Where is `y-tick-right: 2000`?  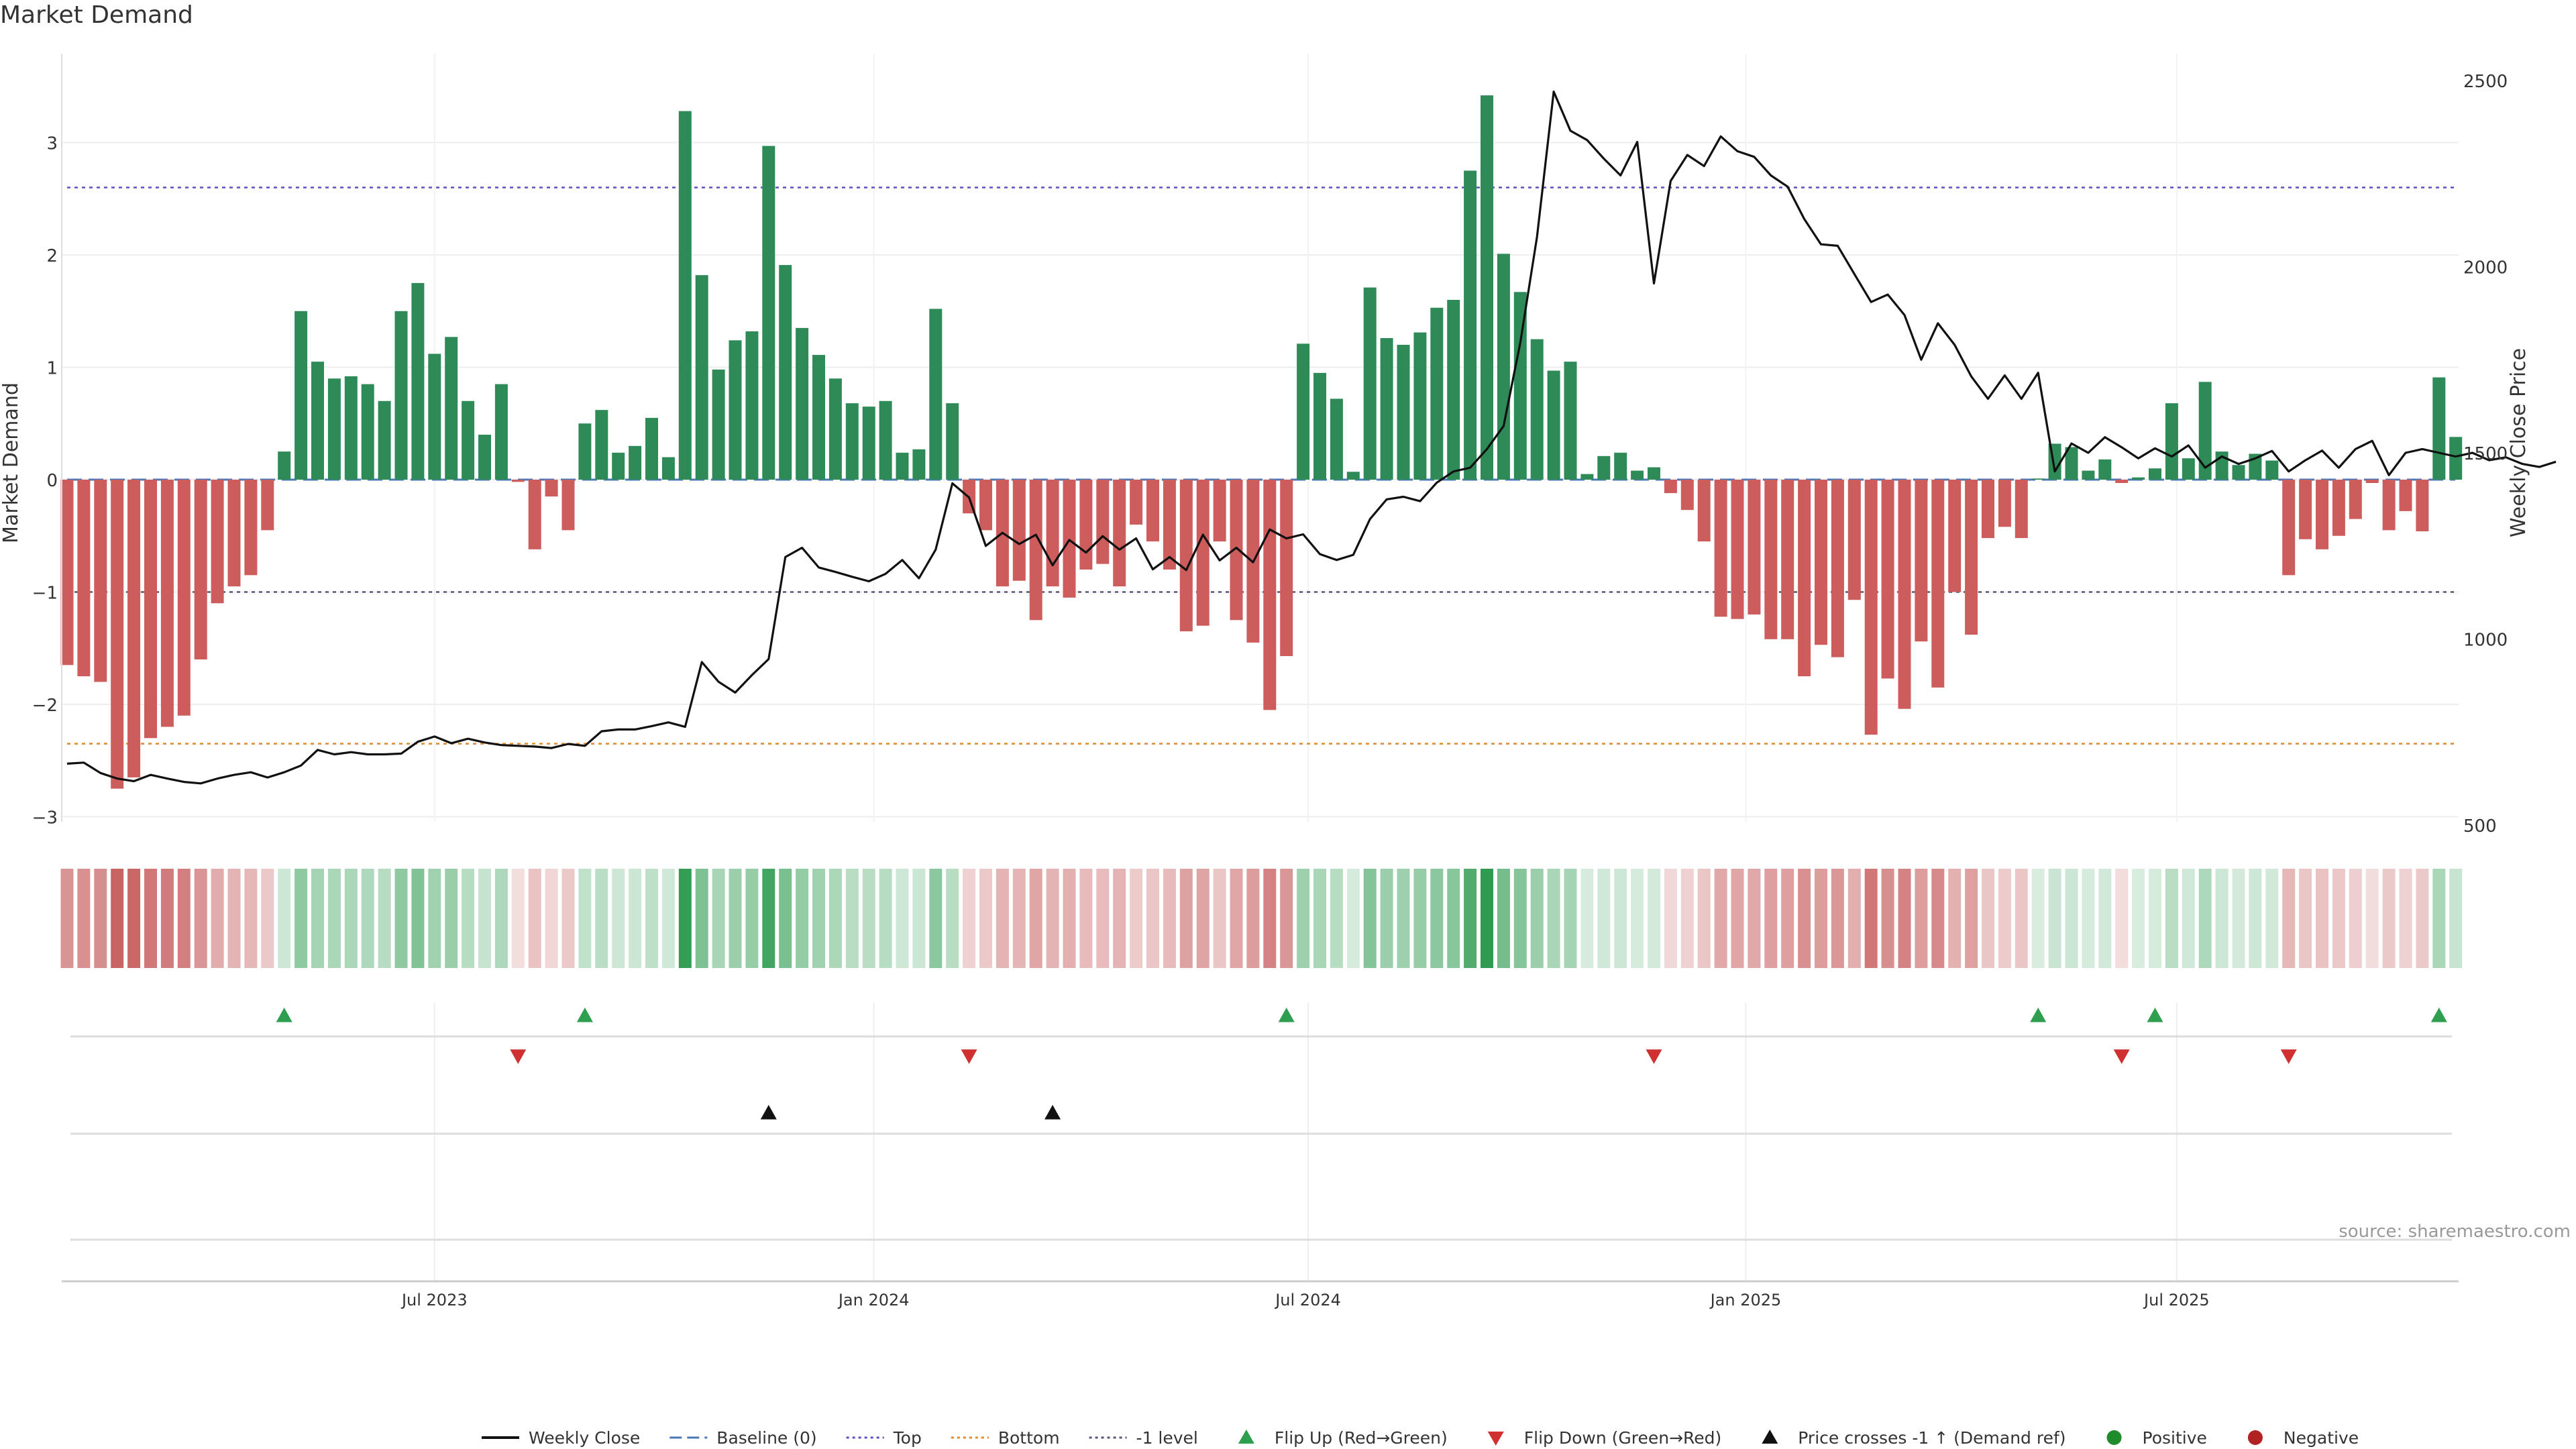 y-tick-right: 2000 is located at coordinates (2485, 268).